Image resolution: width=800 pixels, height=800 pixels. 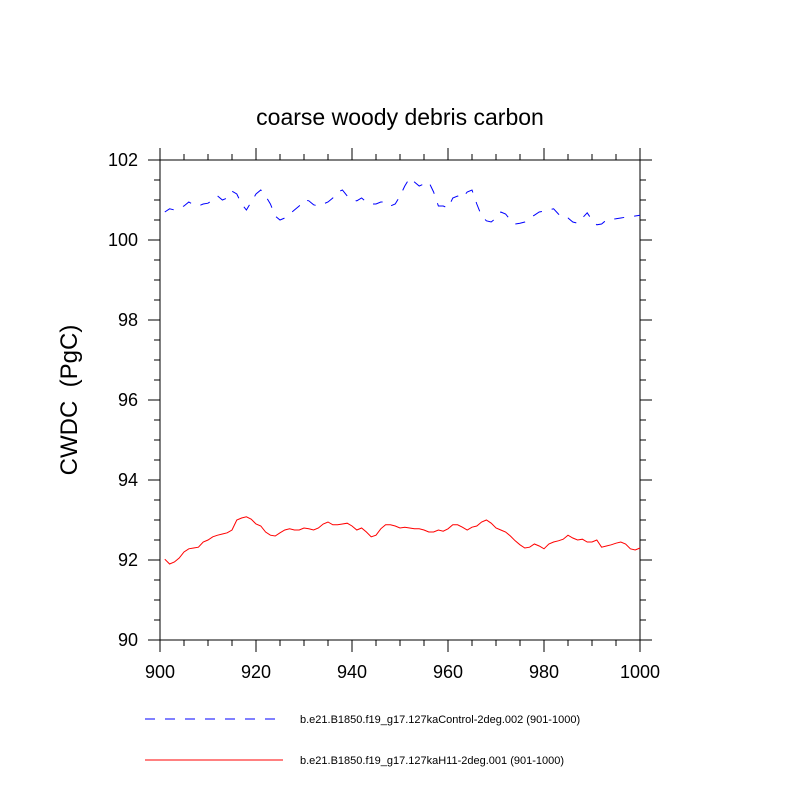 I want to click on y-tick-label: 98, so click(x=128, y=320).